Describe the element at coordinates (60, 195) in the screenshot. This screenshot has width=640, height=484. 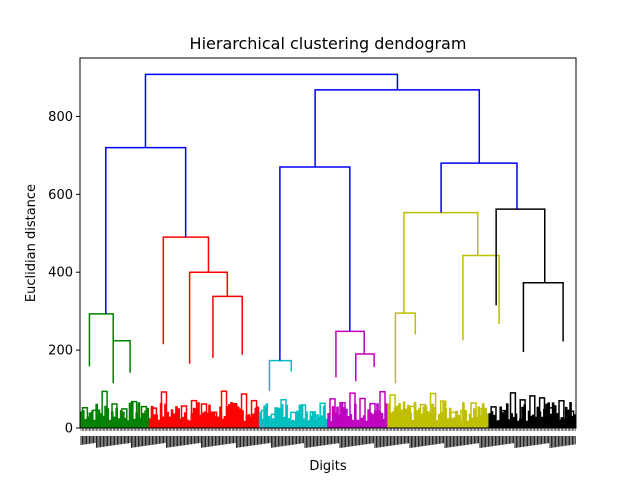
I see `y-tick-label: 600` at that location.